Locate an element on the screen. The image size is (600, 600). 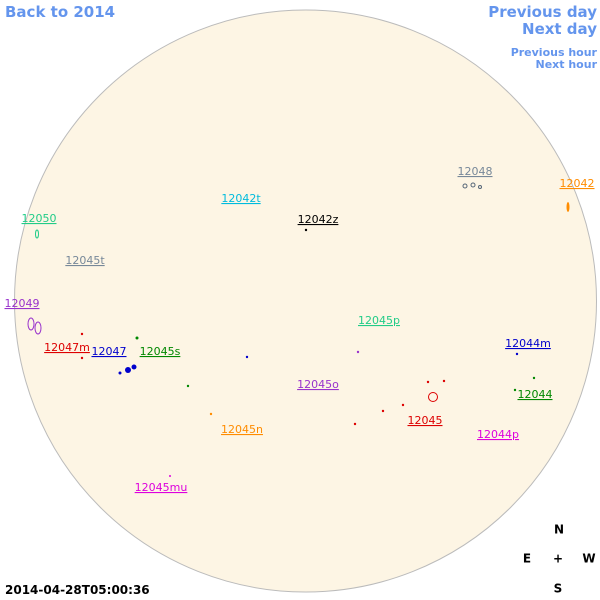
region-label: 12044p is located at coordinates (498, 434).